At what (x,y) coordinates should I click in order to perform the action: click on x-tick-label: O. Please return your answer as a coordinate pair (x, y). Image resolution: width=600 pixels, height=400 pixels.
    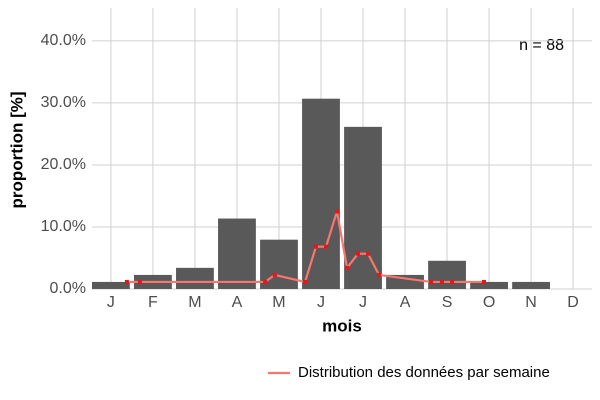
    Looking at the image, I should click on (489, 302).